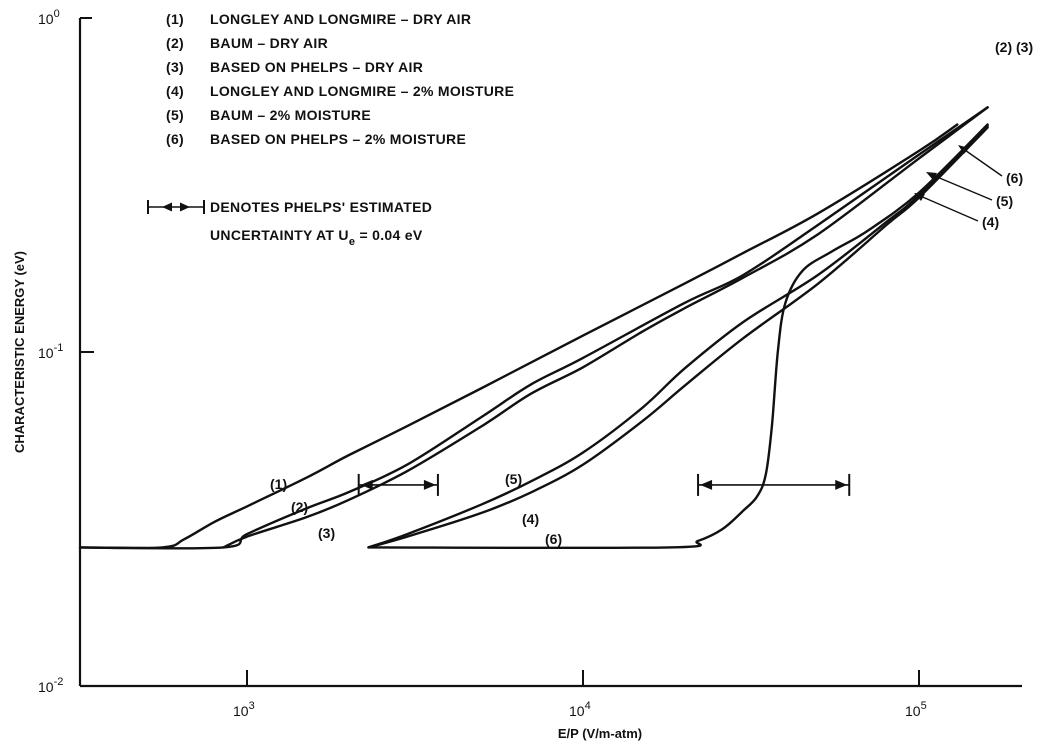 The image size is (1050, 745). I want to click on label-low-5: (5), so click(513, 479).